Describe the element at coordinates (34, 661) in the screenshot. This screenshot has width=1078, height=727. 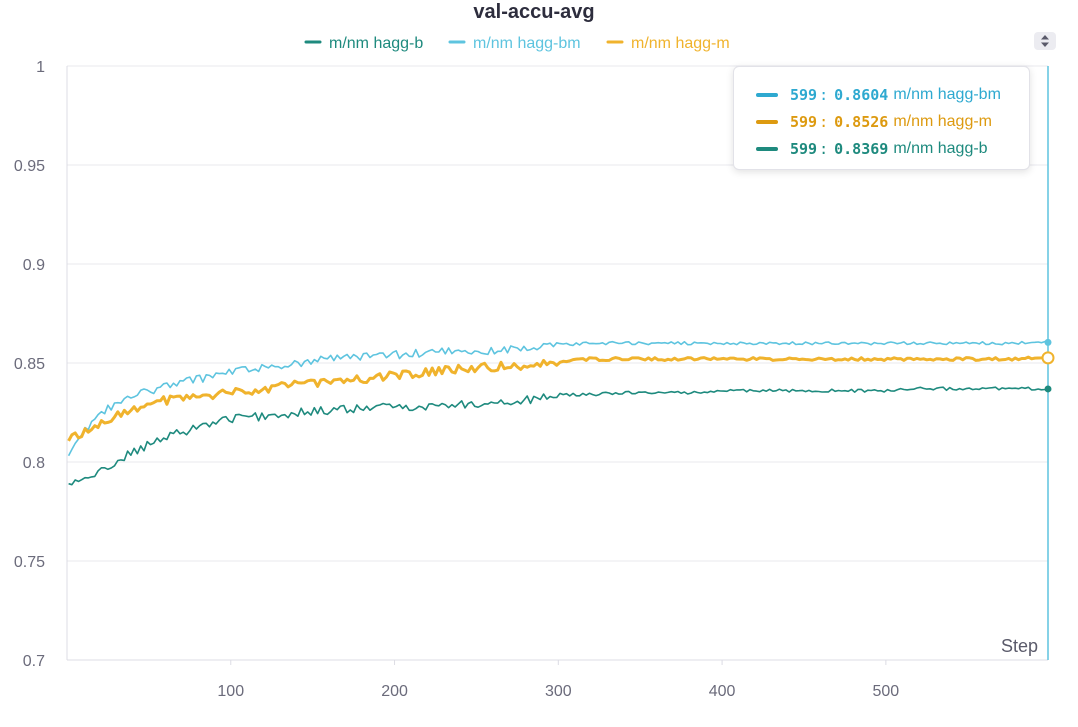
I see `y-tick-label: 0.7` at that location.